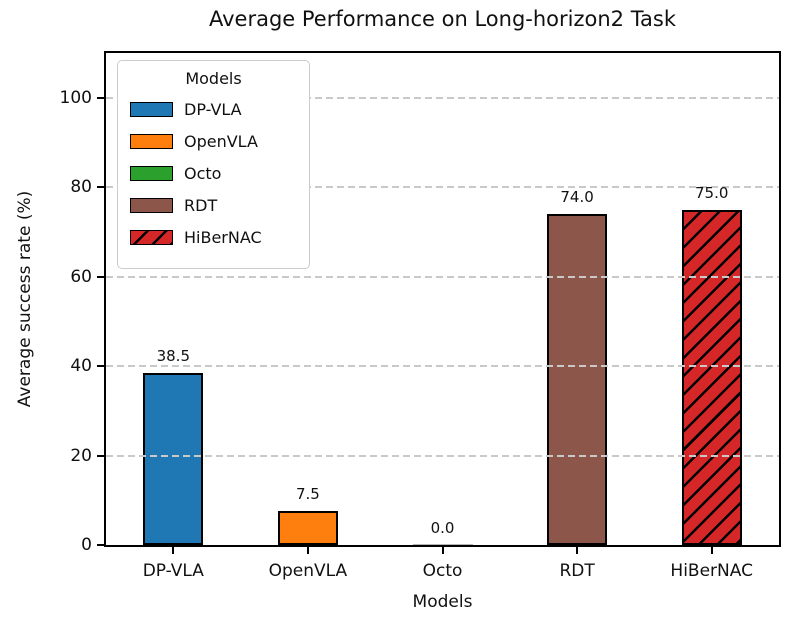  What do you see at coordinates (173, 550) in the screenshot?
I see `x-tick-mark-dp-vla` at bounding box center [173, 550].